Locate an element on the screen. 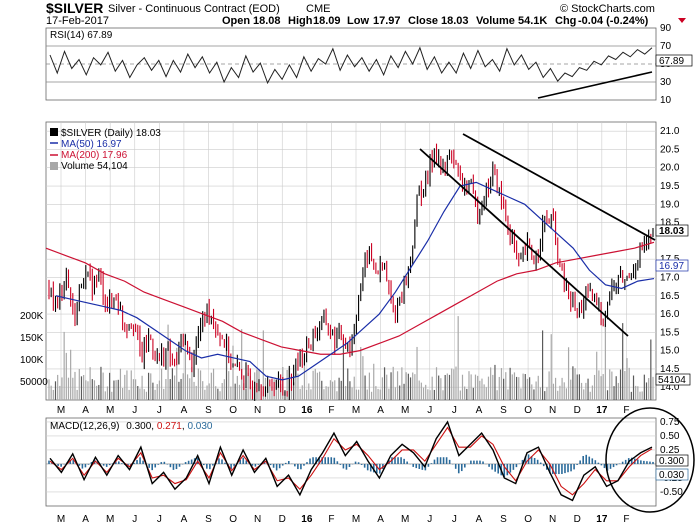 The height and width of the screenshot is (530, 700). macd-signal-line is located at coordinates (351, 461).